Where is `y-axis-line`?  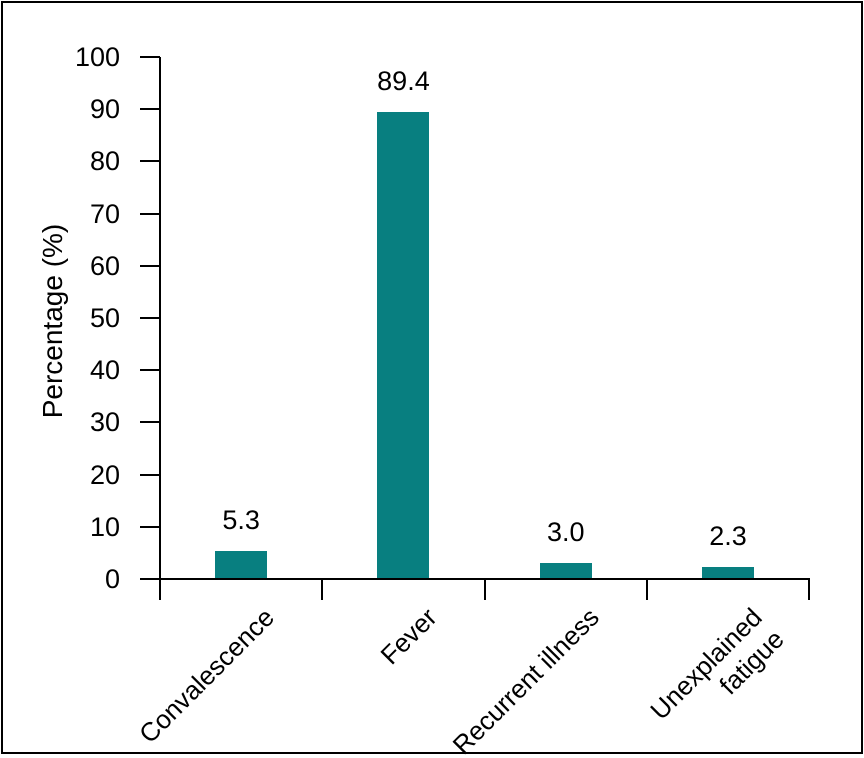
y-axis-line is located at coordinates (160, 319).